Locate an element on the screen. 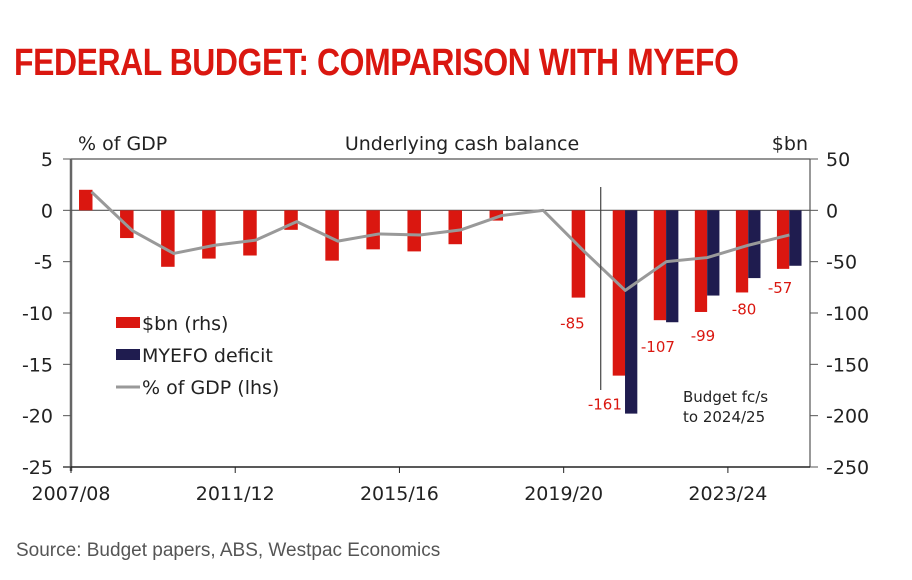 The image size is (912, 580). right-axis-title: $bn is located at coordinates (790, 144).